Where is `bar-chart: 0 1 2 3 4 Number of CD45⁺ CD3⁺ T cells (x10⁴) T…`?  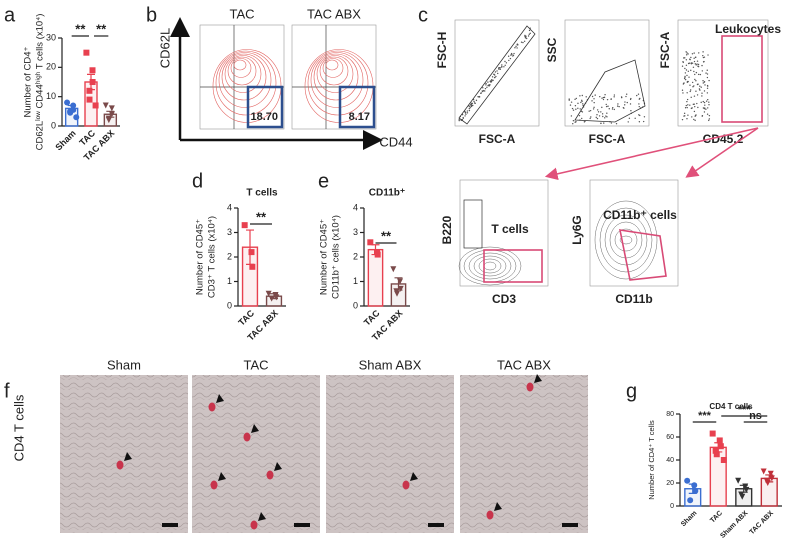 bar-chart: 0 1 2 3 4 Number of CD45⁺ CD3⁺ T cells (x10⁴) T… is located at coordinates (240, 265).